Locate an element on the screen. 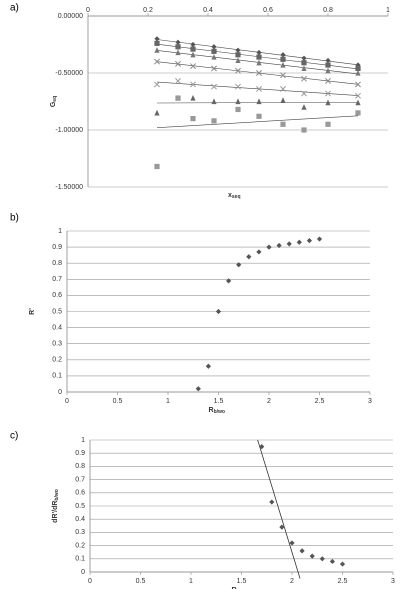 The height and width of the screenshot is (589, 407). y-tick-label: -0.50000 is located at coordinates (69, 73).